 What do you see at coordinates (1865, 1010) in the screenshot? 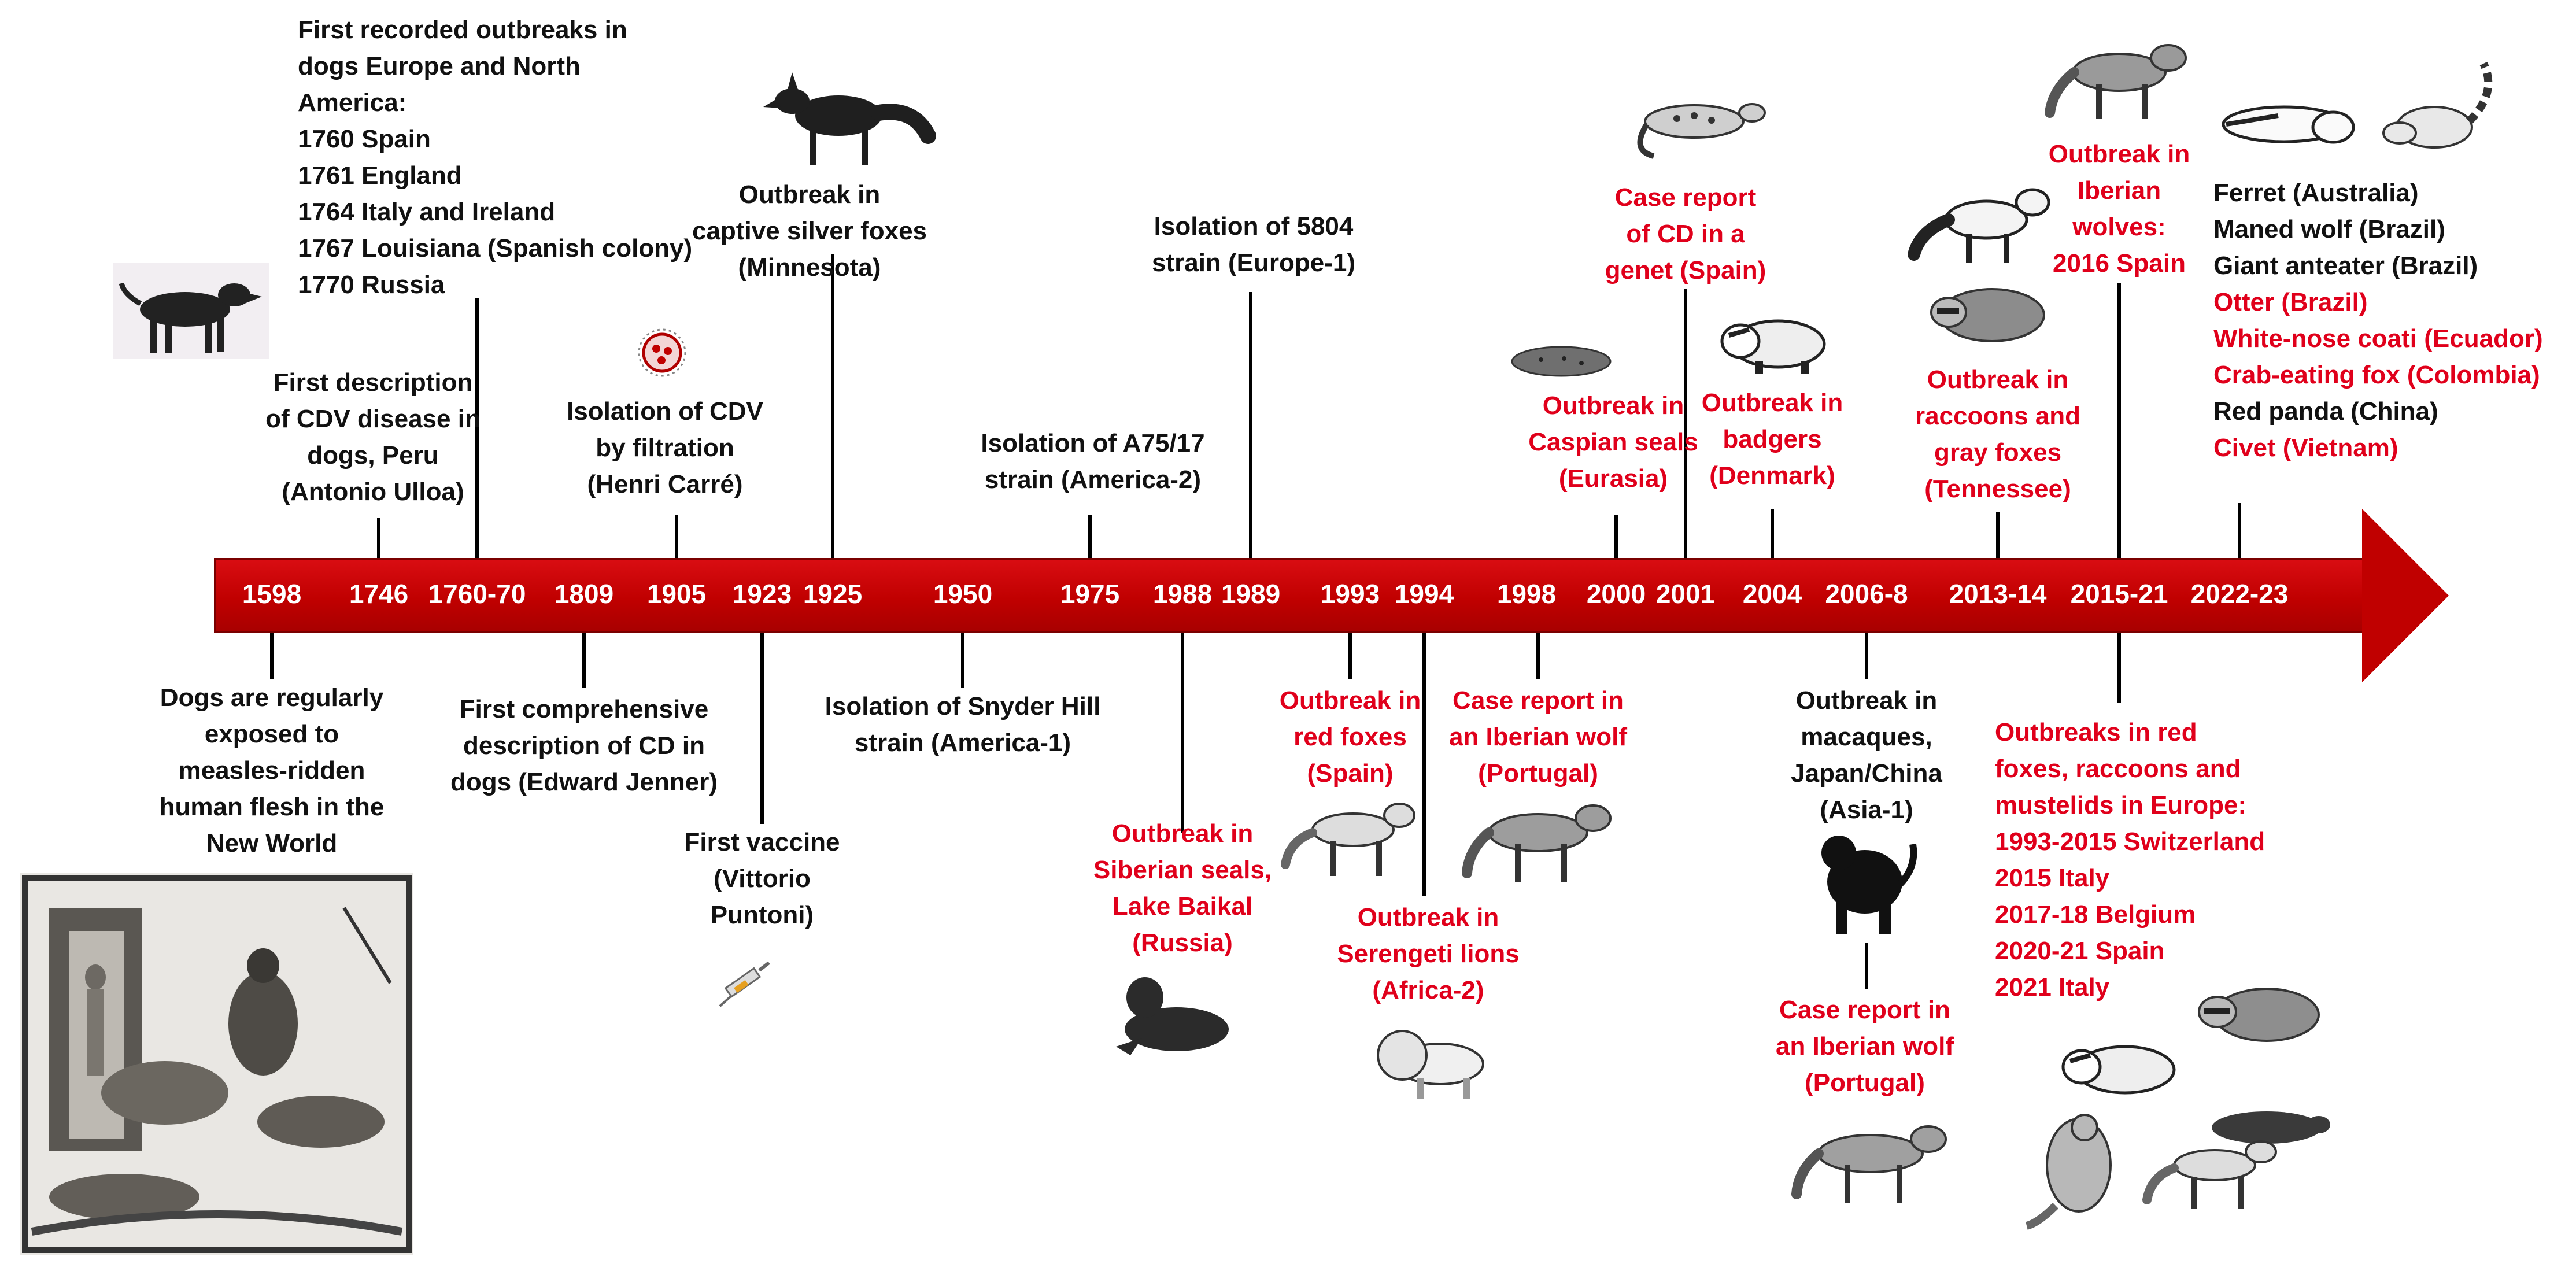
I see `label-line: Case report in` at bounding box center [1865, 1010].